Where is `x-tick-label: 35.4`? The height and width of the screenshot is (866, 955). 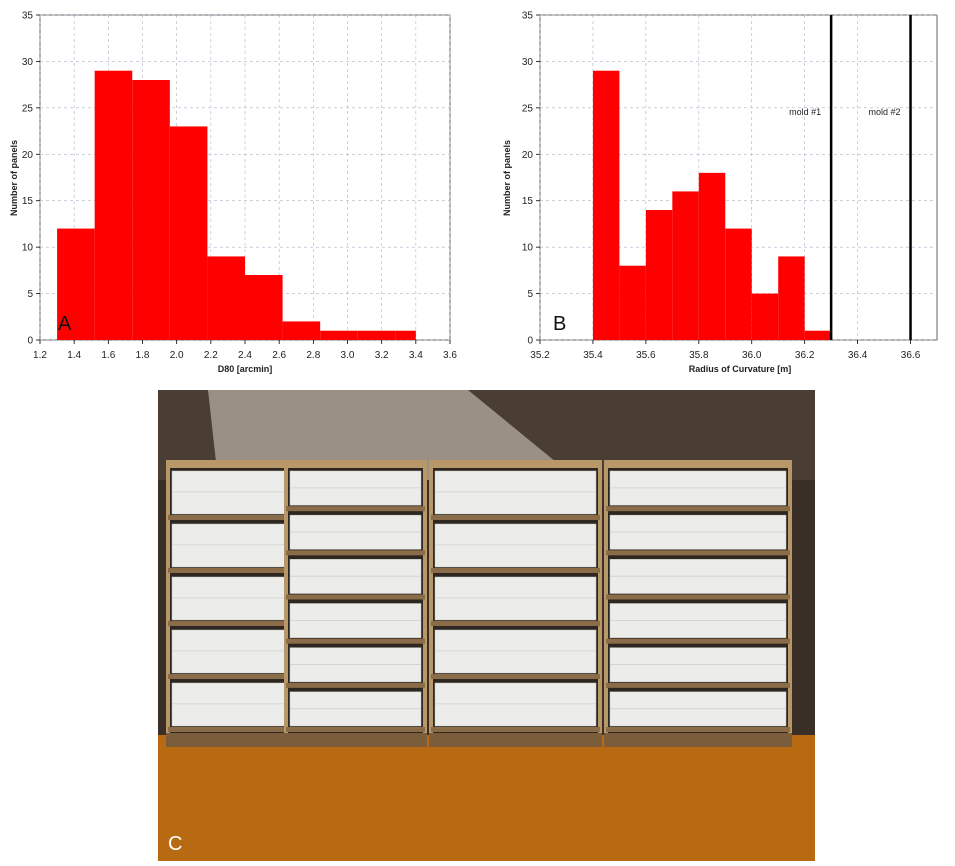
x-tick-label: 35.4 is located at coordinates (593, 355).